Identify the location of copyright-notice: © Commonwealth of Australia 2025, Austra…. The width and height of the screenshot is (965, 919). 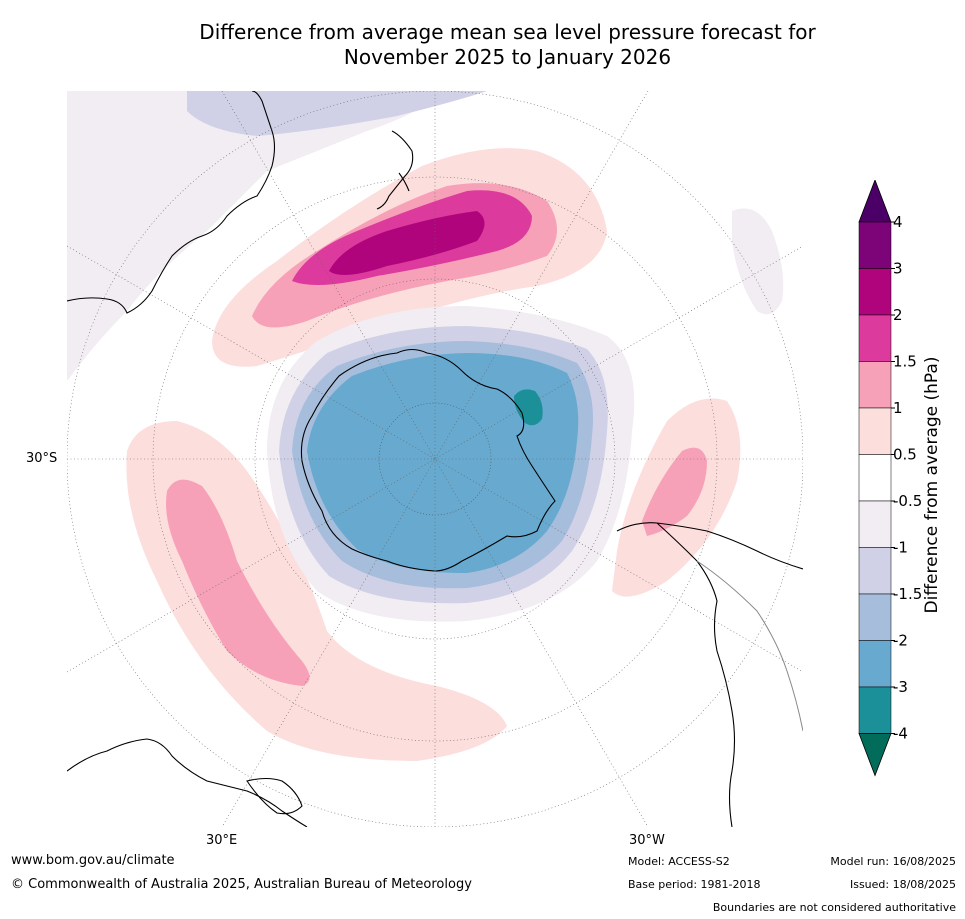
(241, 884).